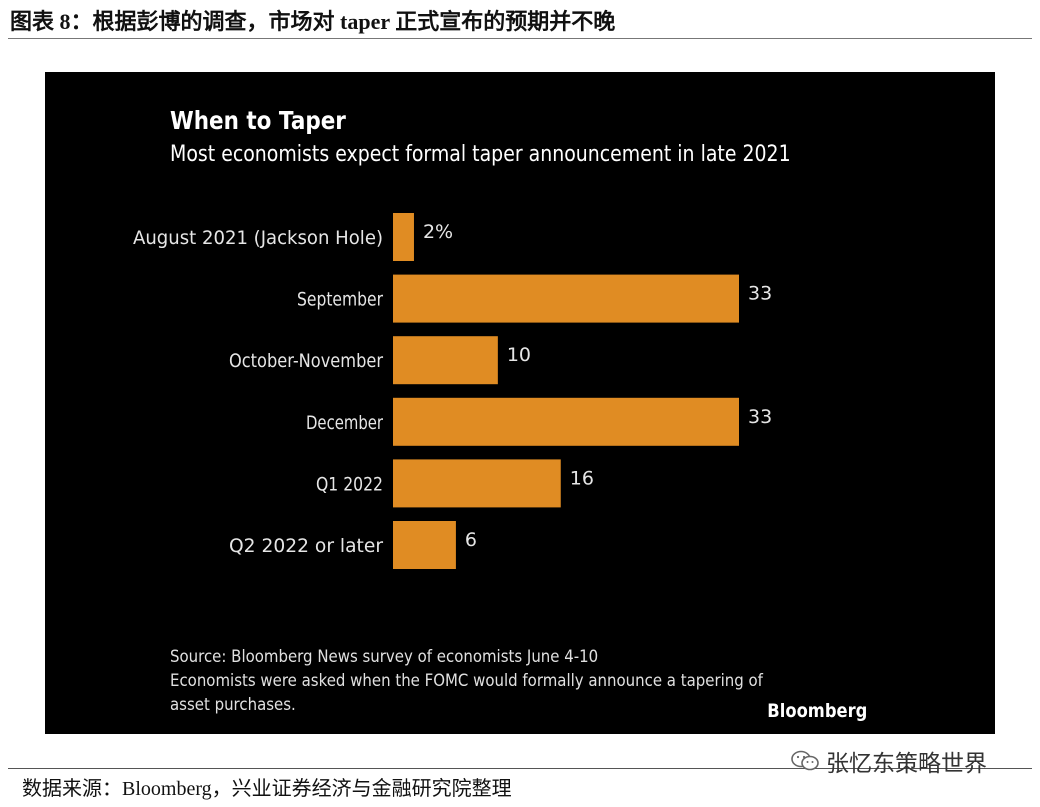 The width and height of the screenshot is (1040, 807). I want to click on figure-title: 图表 8：根据彭博的调查，市场对 taper 正式宣布的预期并不晚, so click(313, 21).